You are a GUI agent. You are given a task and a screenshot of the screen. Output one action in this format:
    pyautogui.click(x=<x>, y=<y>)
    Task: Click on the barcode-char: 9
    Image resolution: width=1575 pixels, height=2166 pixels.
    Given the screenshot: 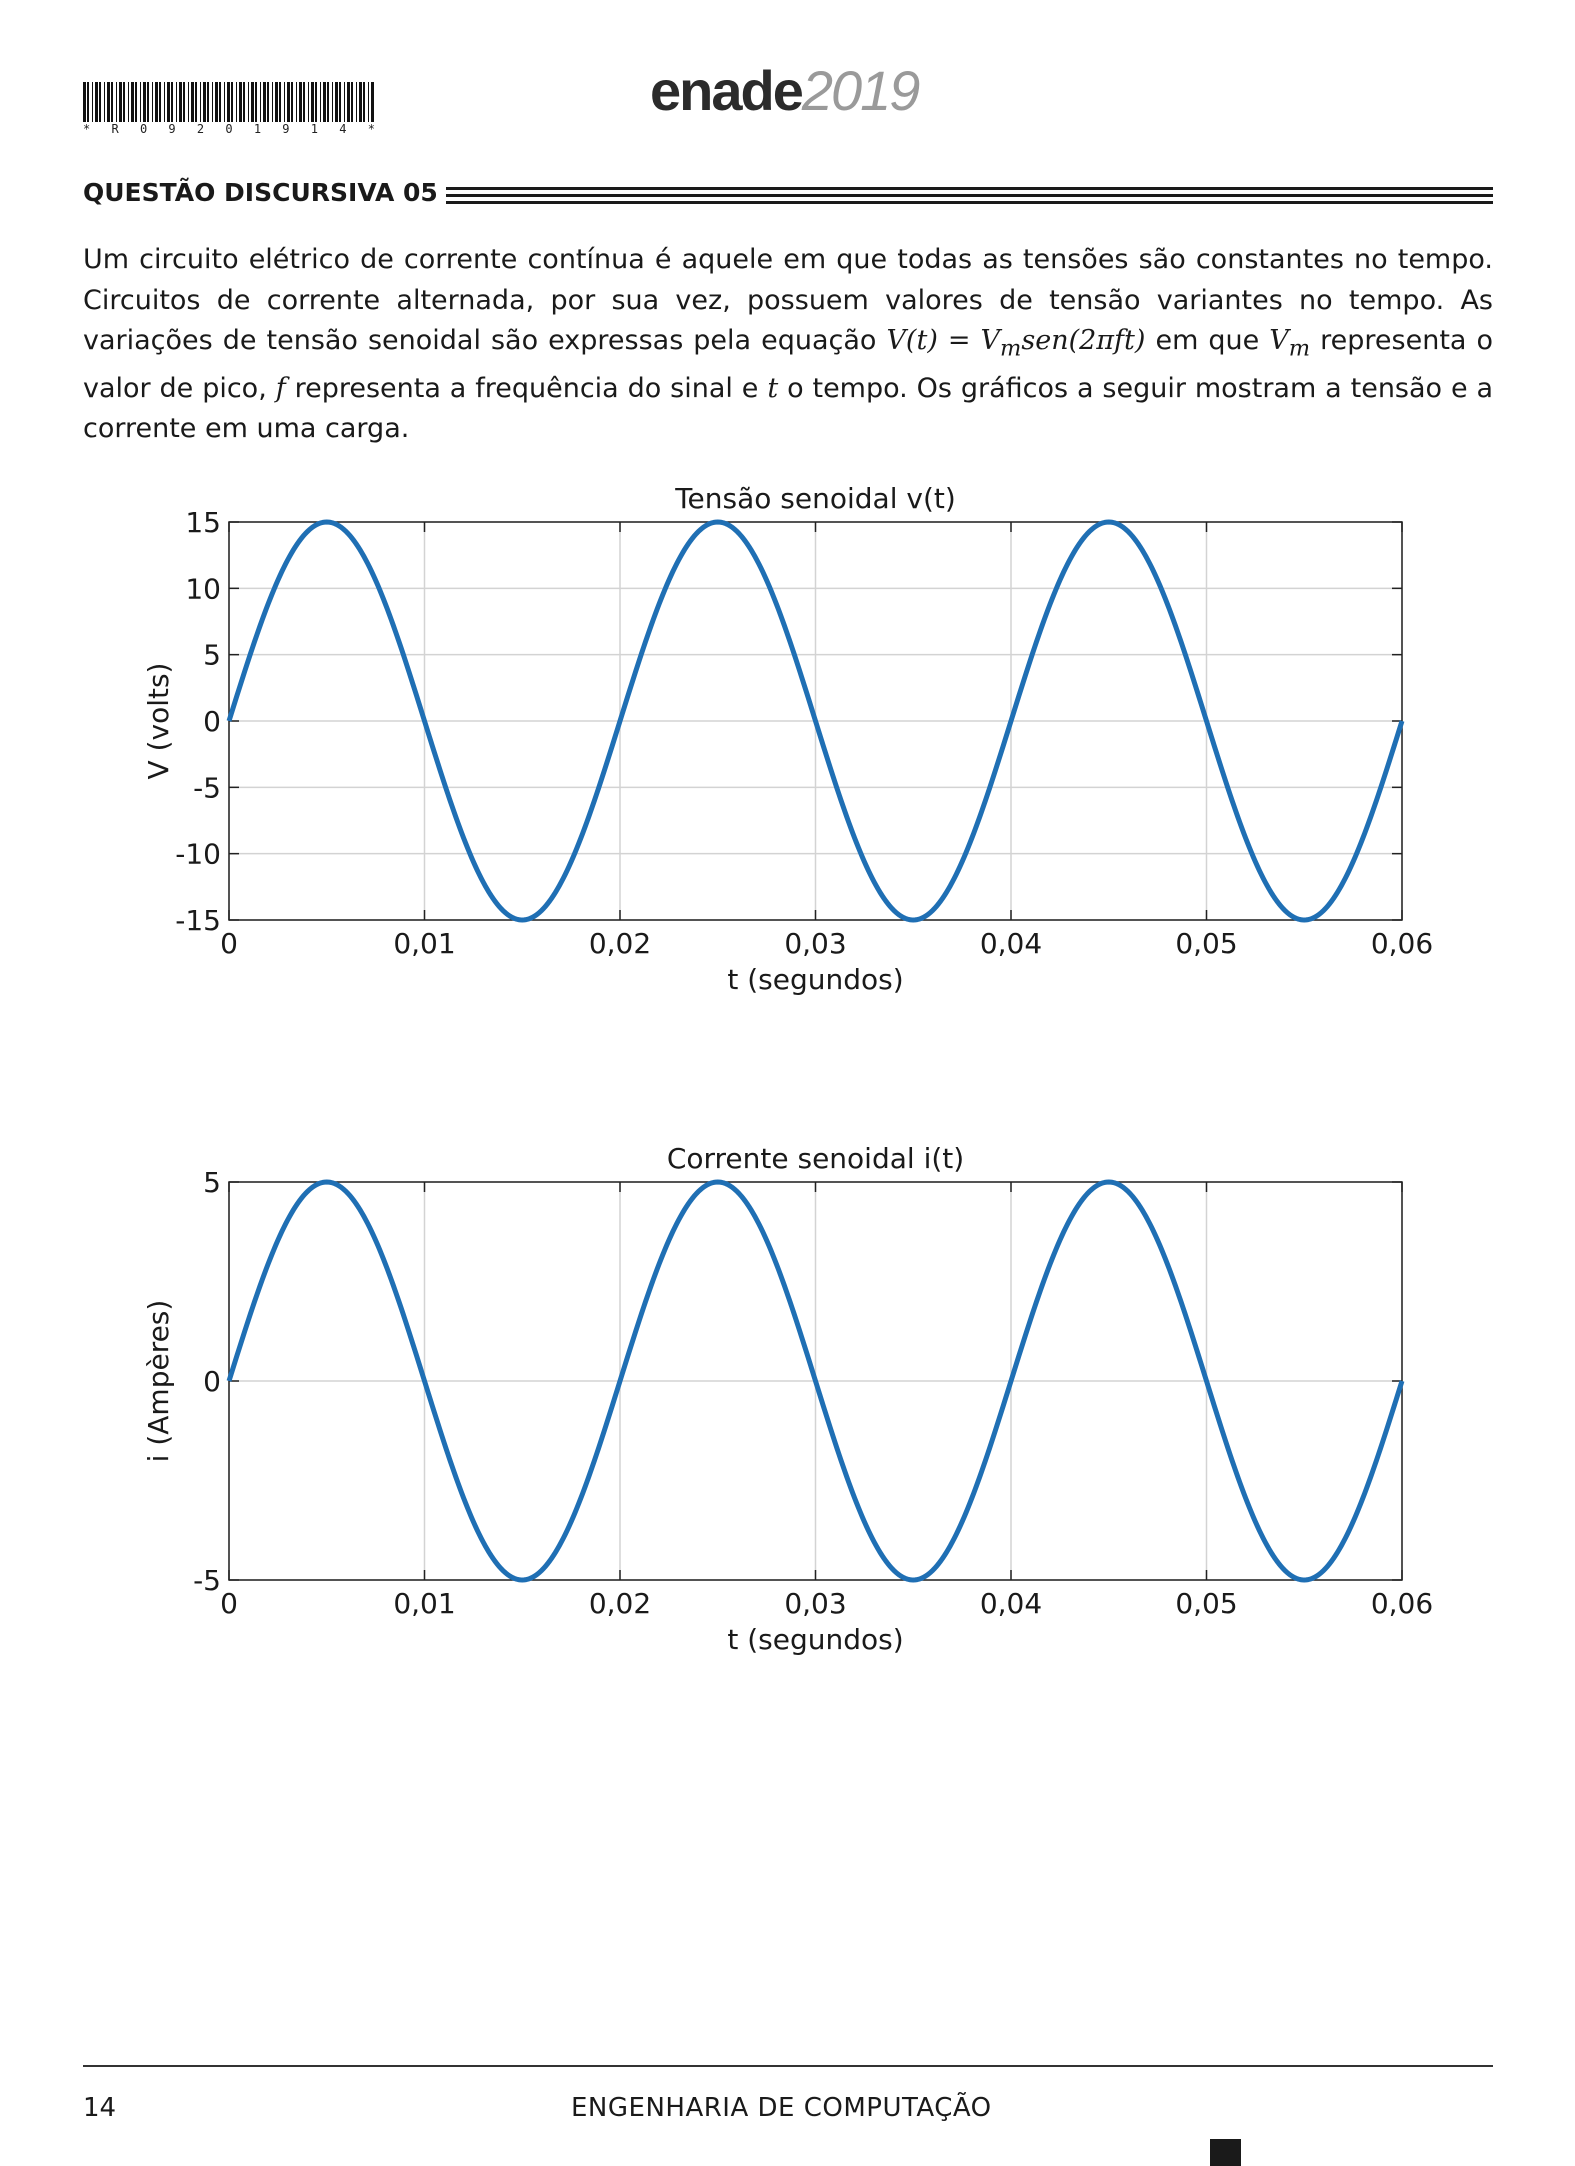 What is the action you would take?
    pyautogui.click(x=172, y=129)
    